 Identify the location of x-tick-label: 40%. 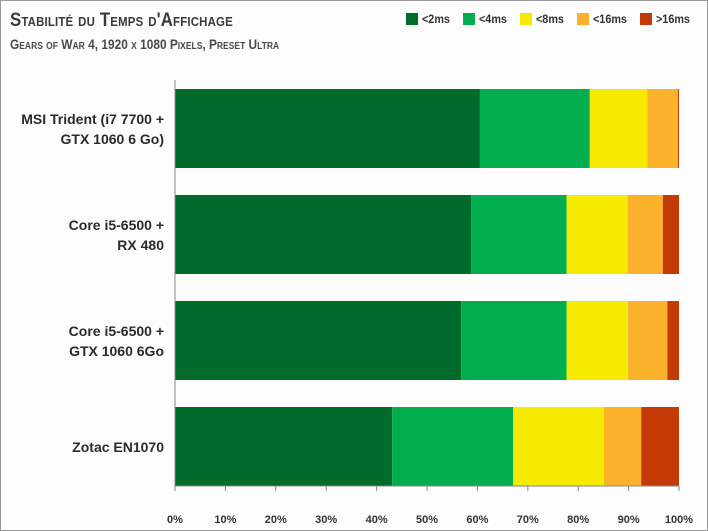
(377, 520).